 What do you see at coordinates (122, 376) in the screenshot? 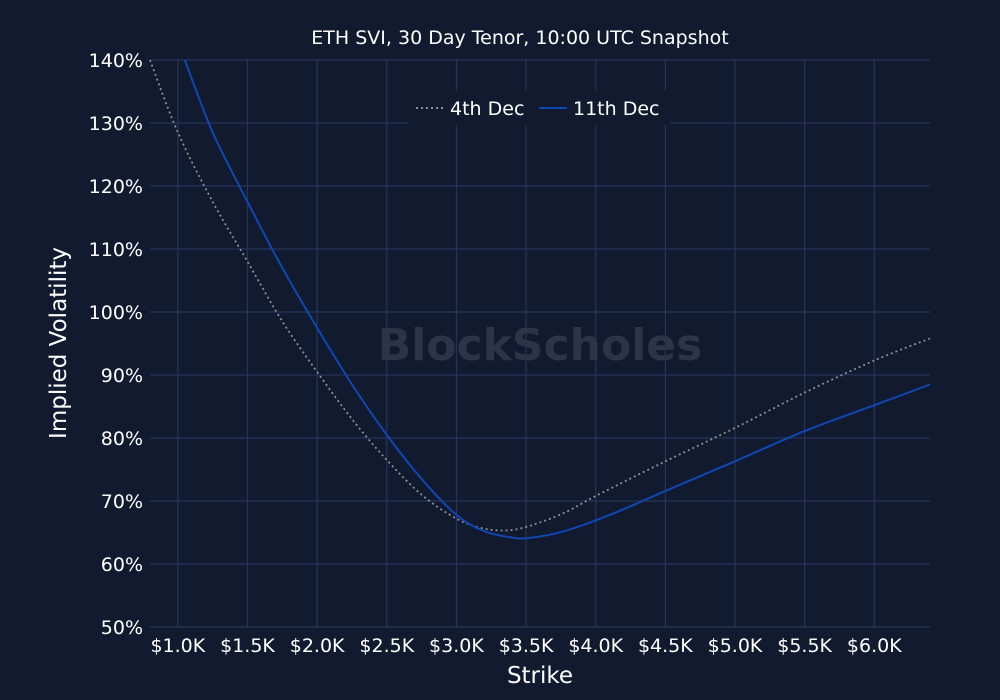
I see `y-tick-label: 90%` at bounding box center [122, 376].